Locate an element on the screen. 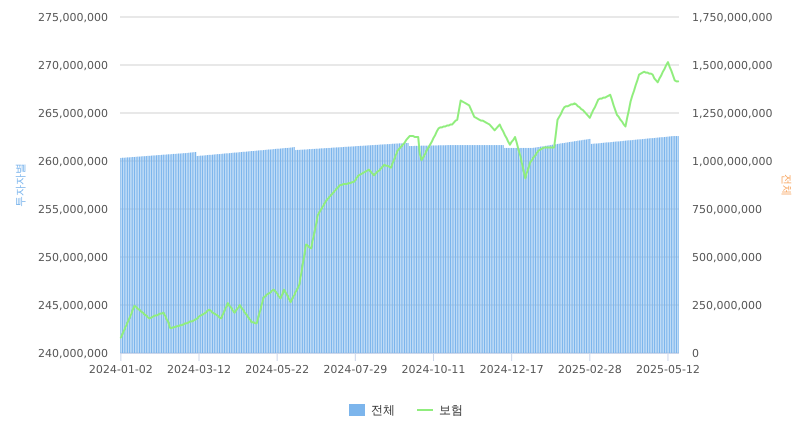  x-tick-label: 2024-03-12 is located at coordinates (199, 369).